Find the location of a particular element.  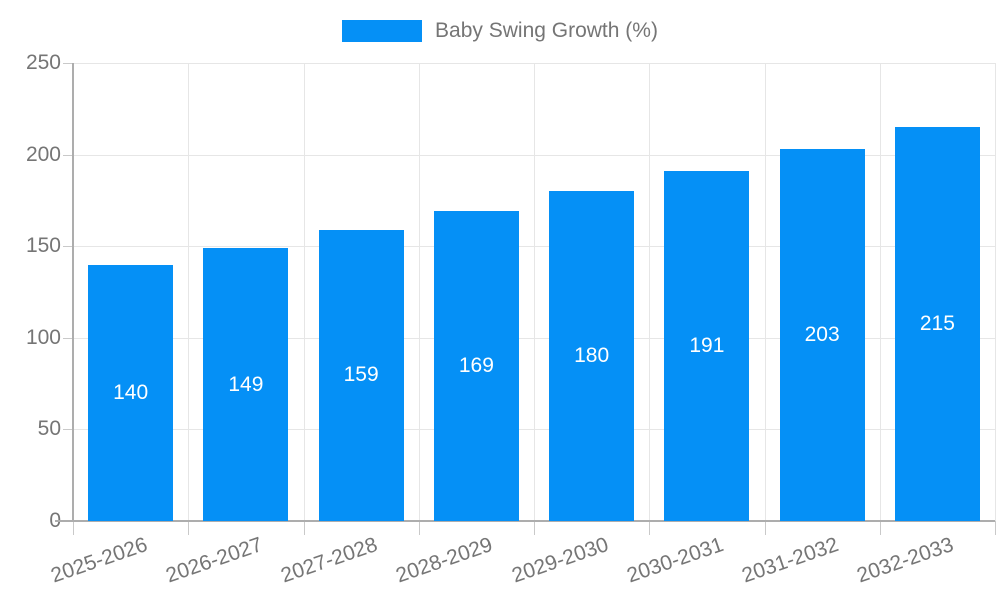

bar-value-label: 169 is located at coordinates (476, 366).